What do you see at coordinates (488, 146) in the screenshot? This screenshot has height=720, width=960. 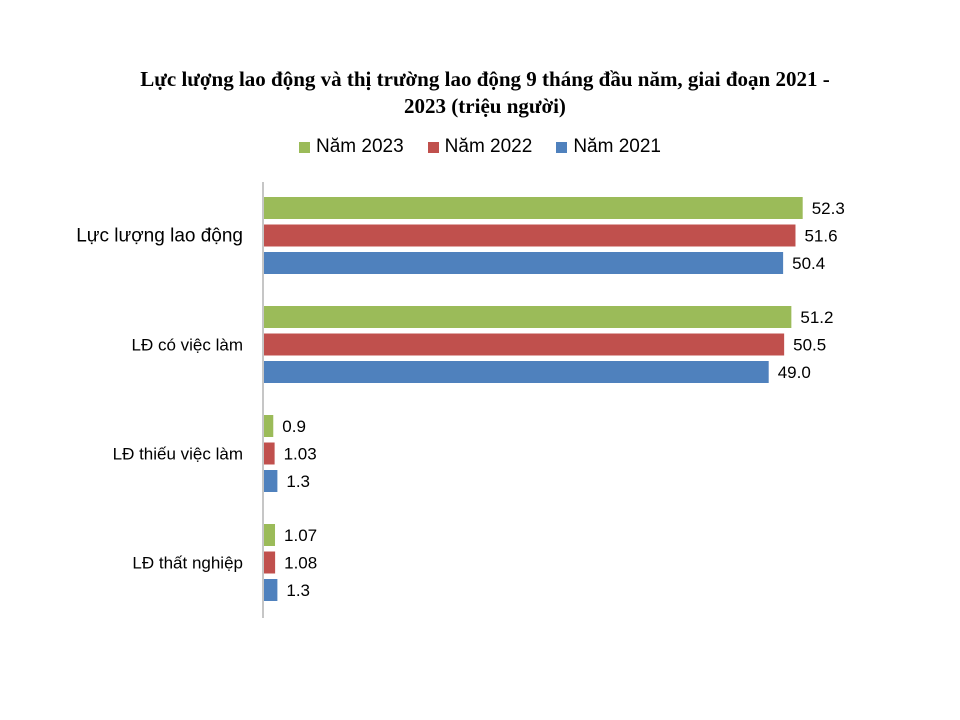 I see `legend-label-2022: Năm 2022` at bounding box center [488, 146].